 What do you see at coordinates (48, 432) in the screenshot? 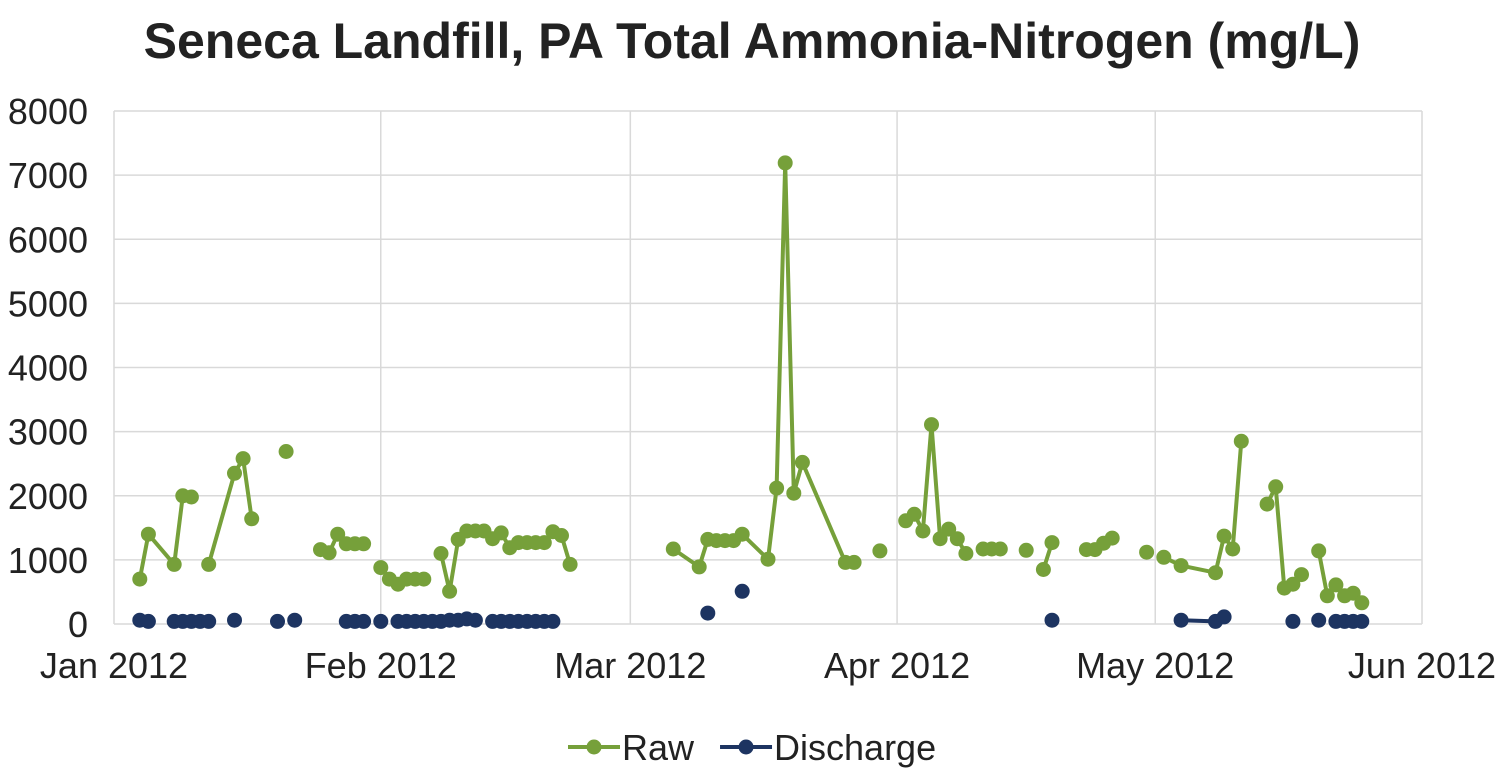
I see `y-tick-label: 3000` at bounding box center [48, 432].